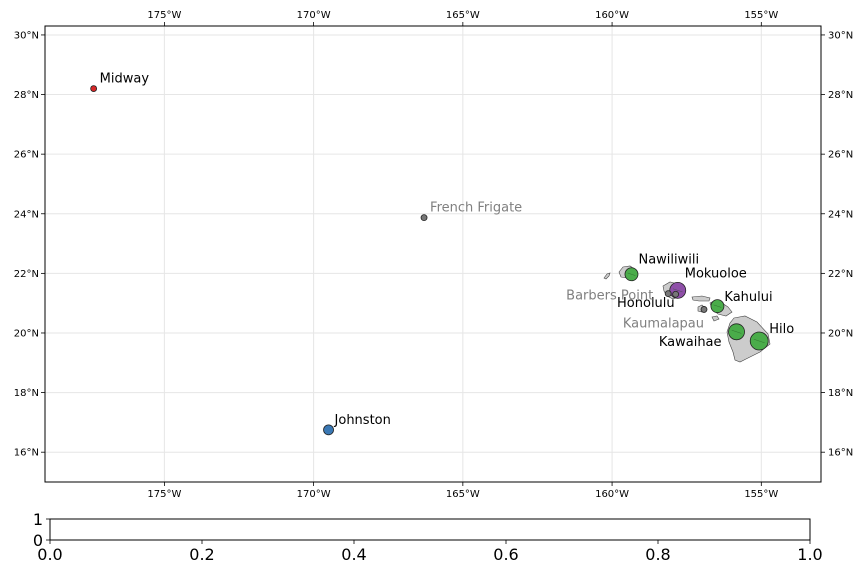 This screenshot has width=865, height=574. I want to click on label-kaumalapau: Kaumalapau, so click(663, 323).